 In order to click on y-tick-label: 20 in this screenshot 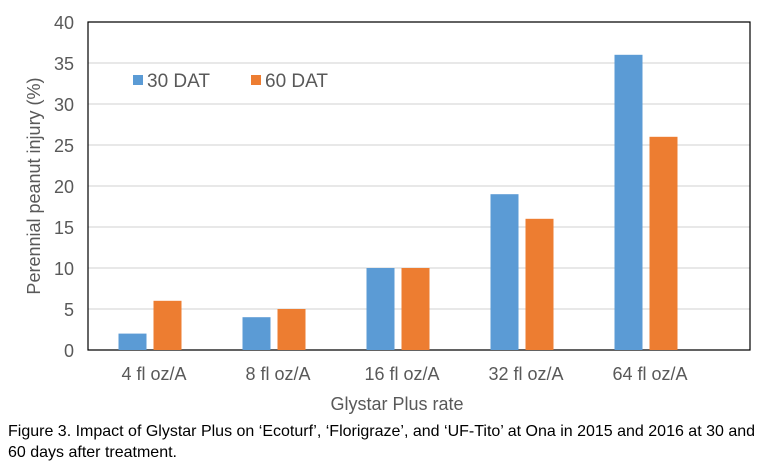, I will do `click(64, 187)`.